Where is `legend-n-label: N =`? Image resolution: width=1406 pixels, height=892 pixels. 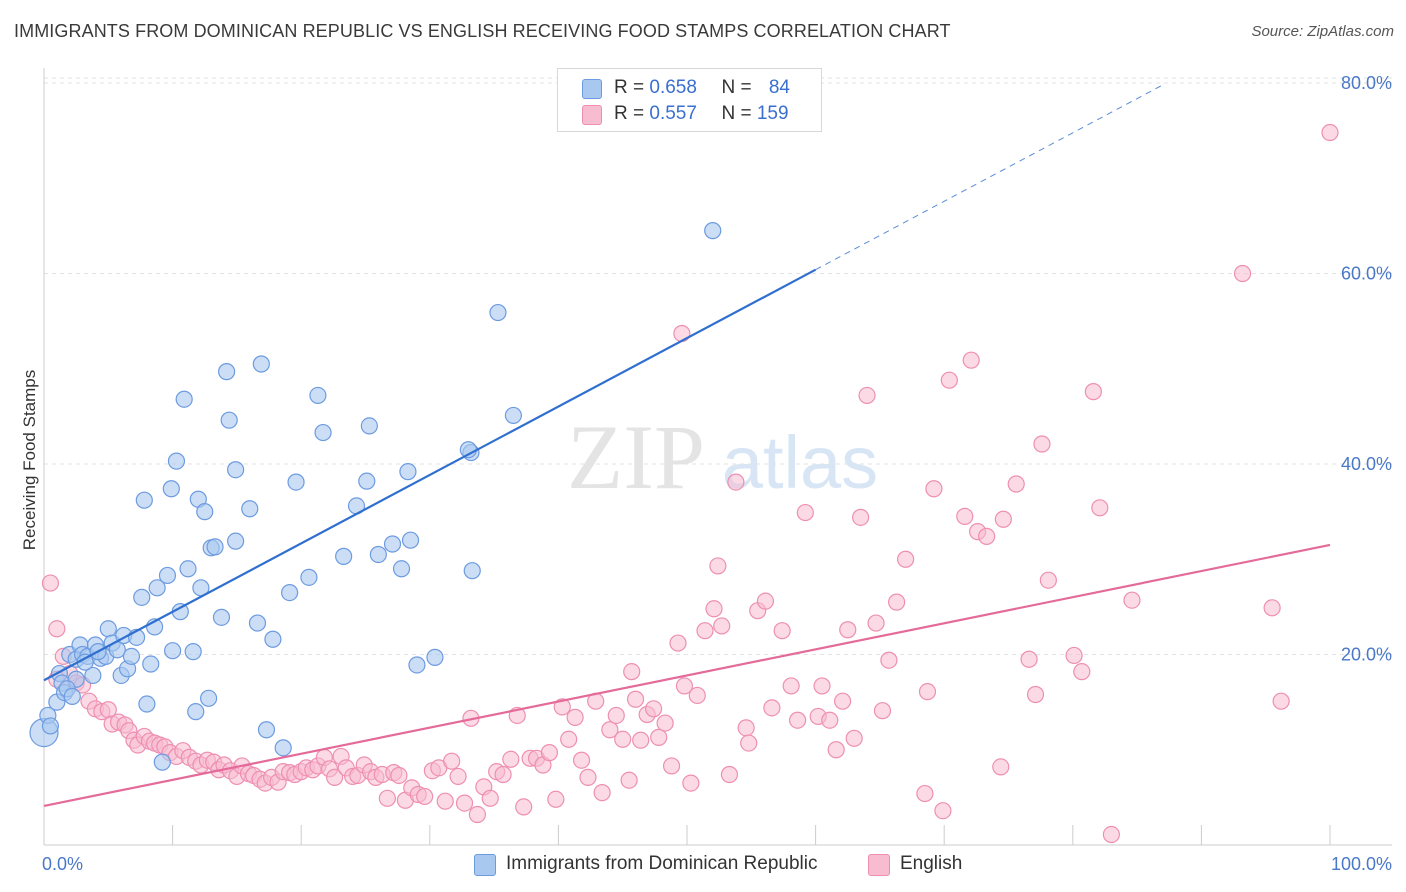
legend-n-label: N = is located at coordinates (739, 113).